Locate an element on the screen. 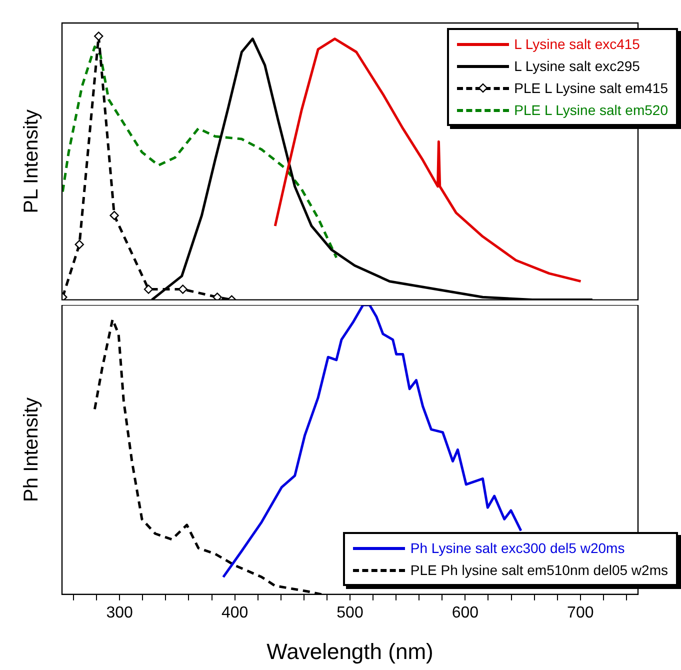  y-axis-title: PL Intensity is located at coordinates (31, 162).